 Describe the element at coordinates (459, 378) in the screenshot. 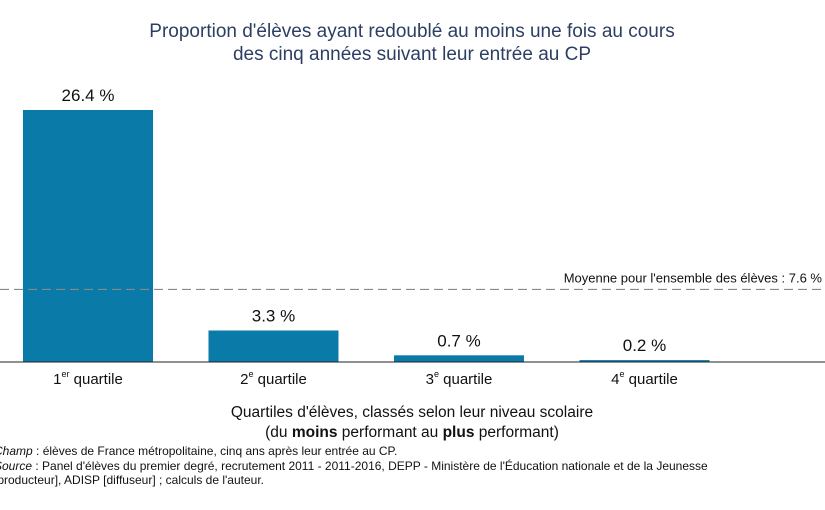

I see `x-tick-label-3: 3e quartile` at that location.